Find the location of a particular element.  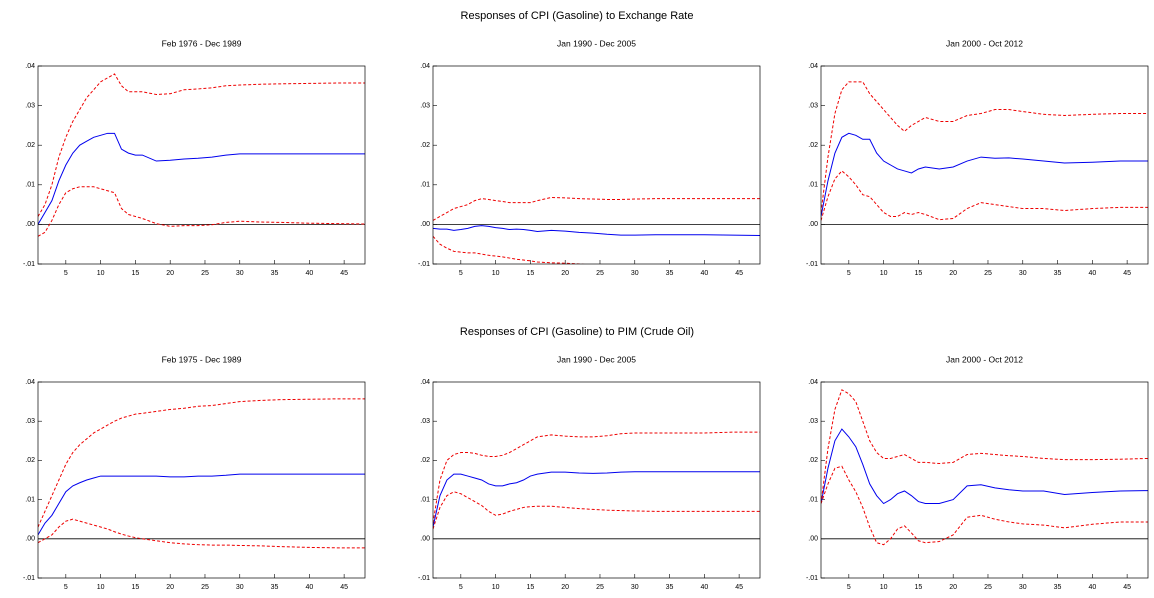

panel-title: Feb 1976 - Dec 1989 is located at coordinates (202, 43).